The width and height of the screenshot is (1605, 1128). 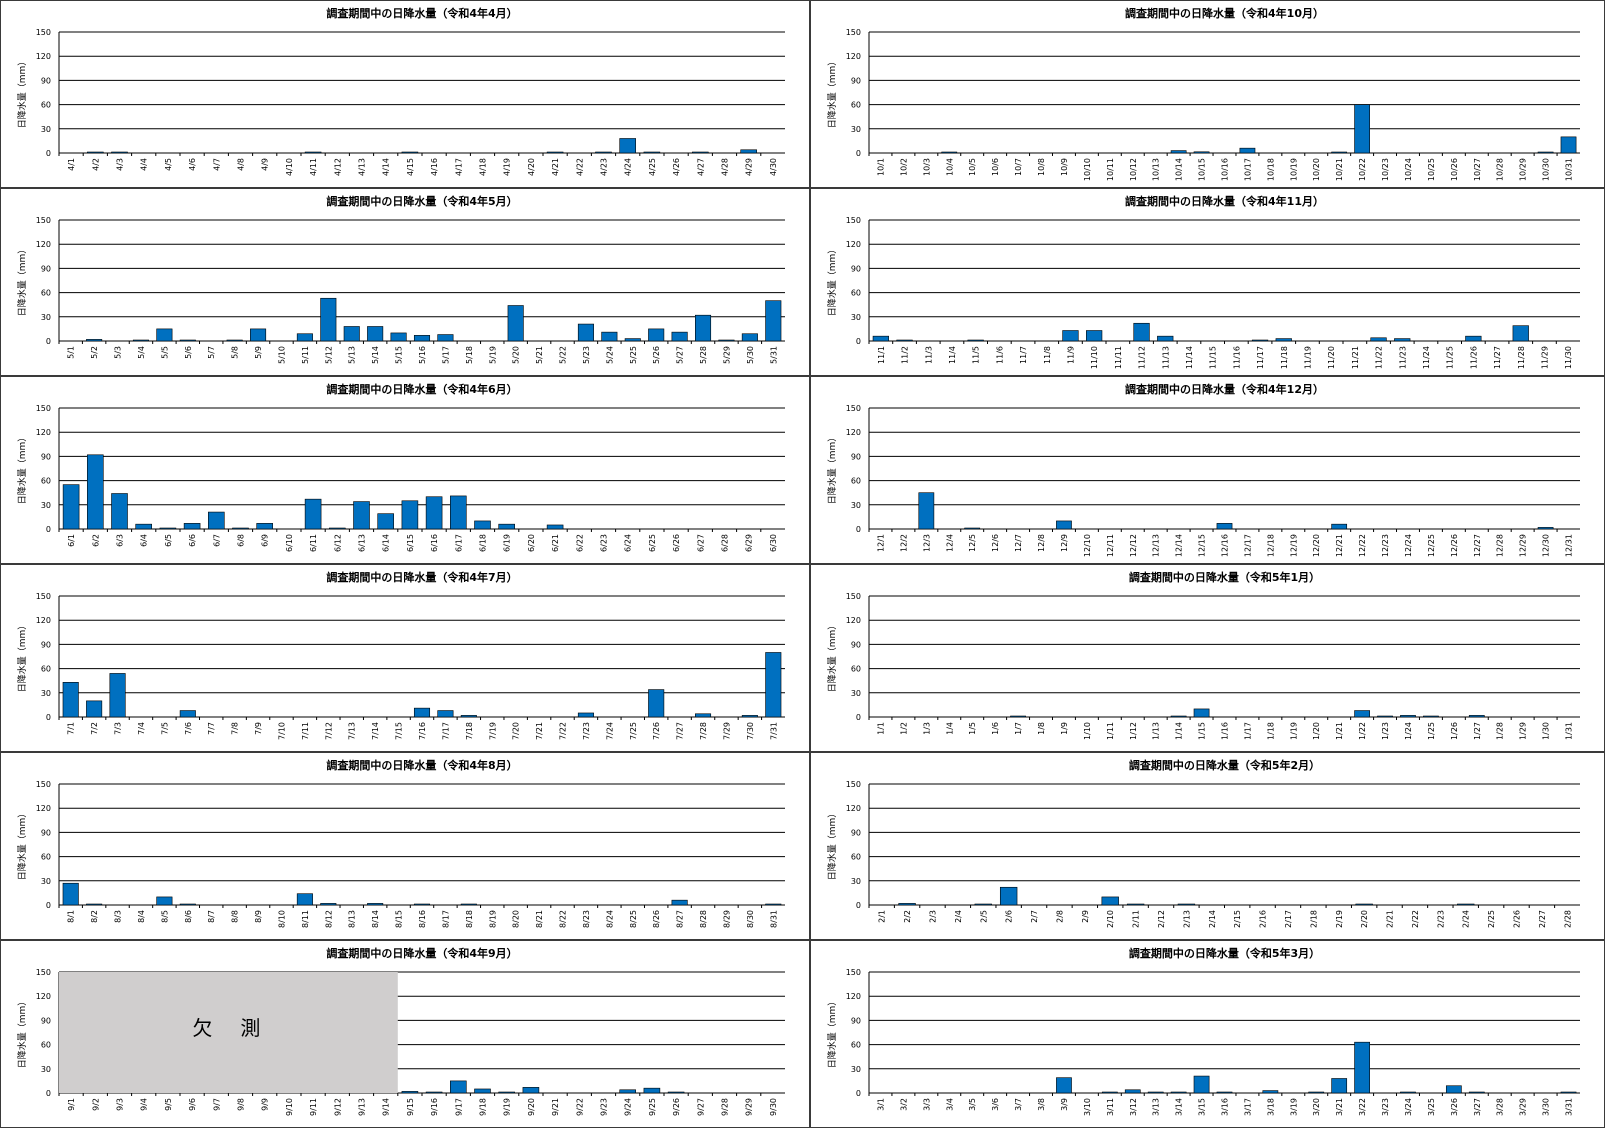 What do you see at coordinates (609, 355) in the screenshot?
I see `x-tick-label: 5/24` at bounding box center [609, 355].